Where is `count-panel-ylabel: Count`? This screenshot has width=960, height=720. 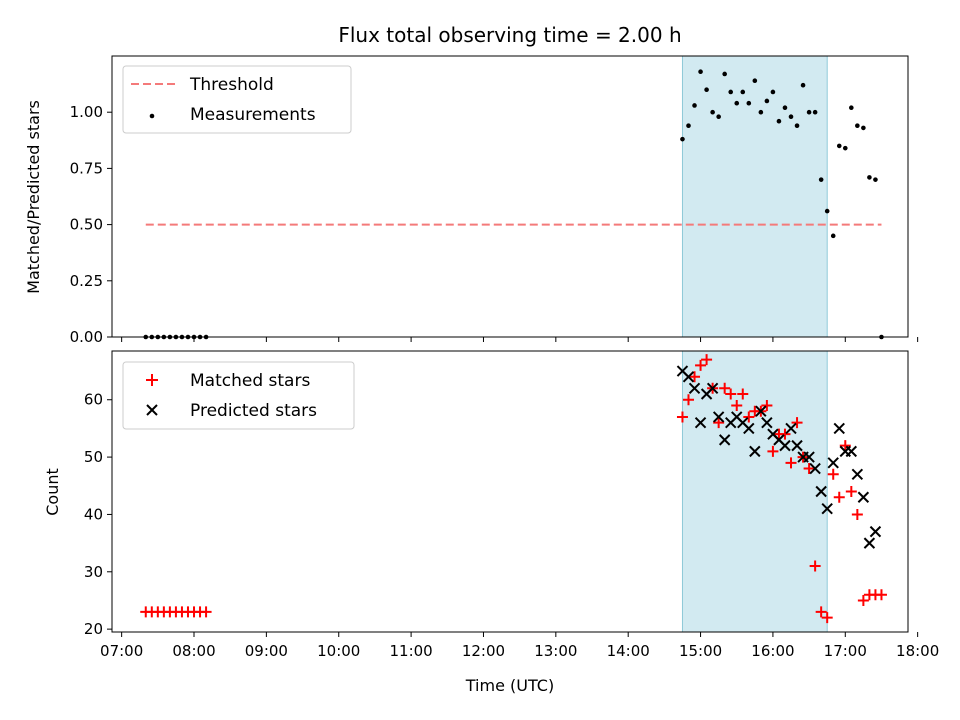 count-panel-ylabel: Count is located at coordinates (52, 492).